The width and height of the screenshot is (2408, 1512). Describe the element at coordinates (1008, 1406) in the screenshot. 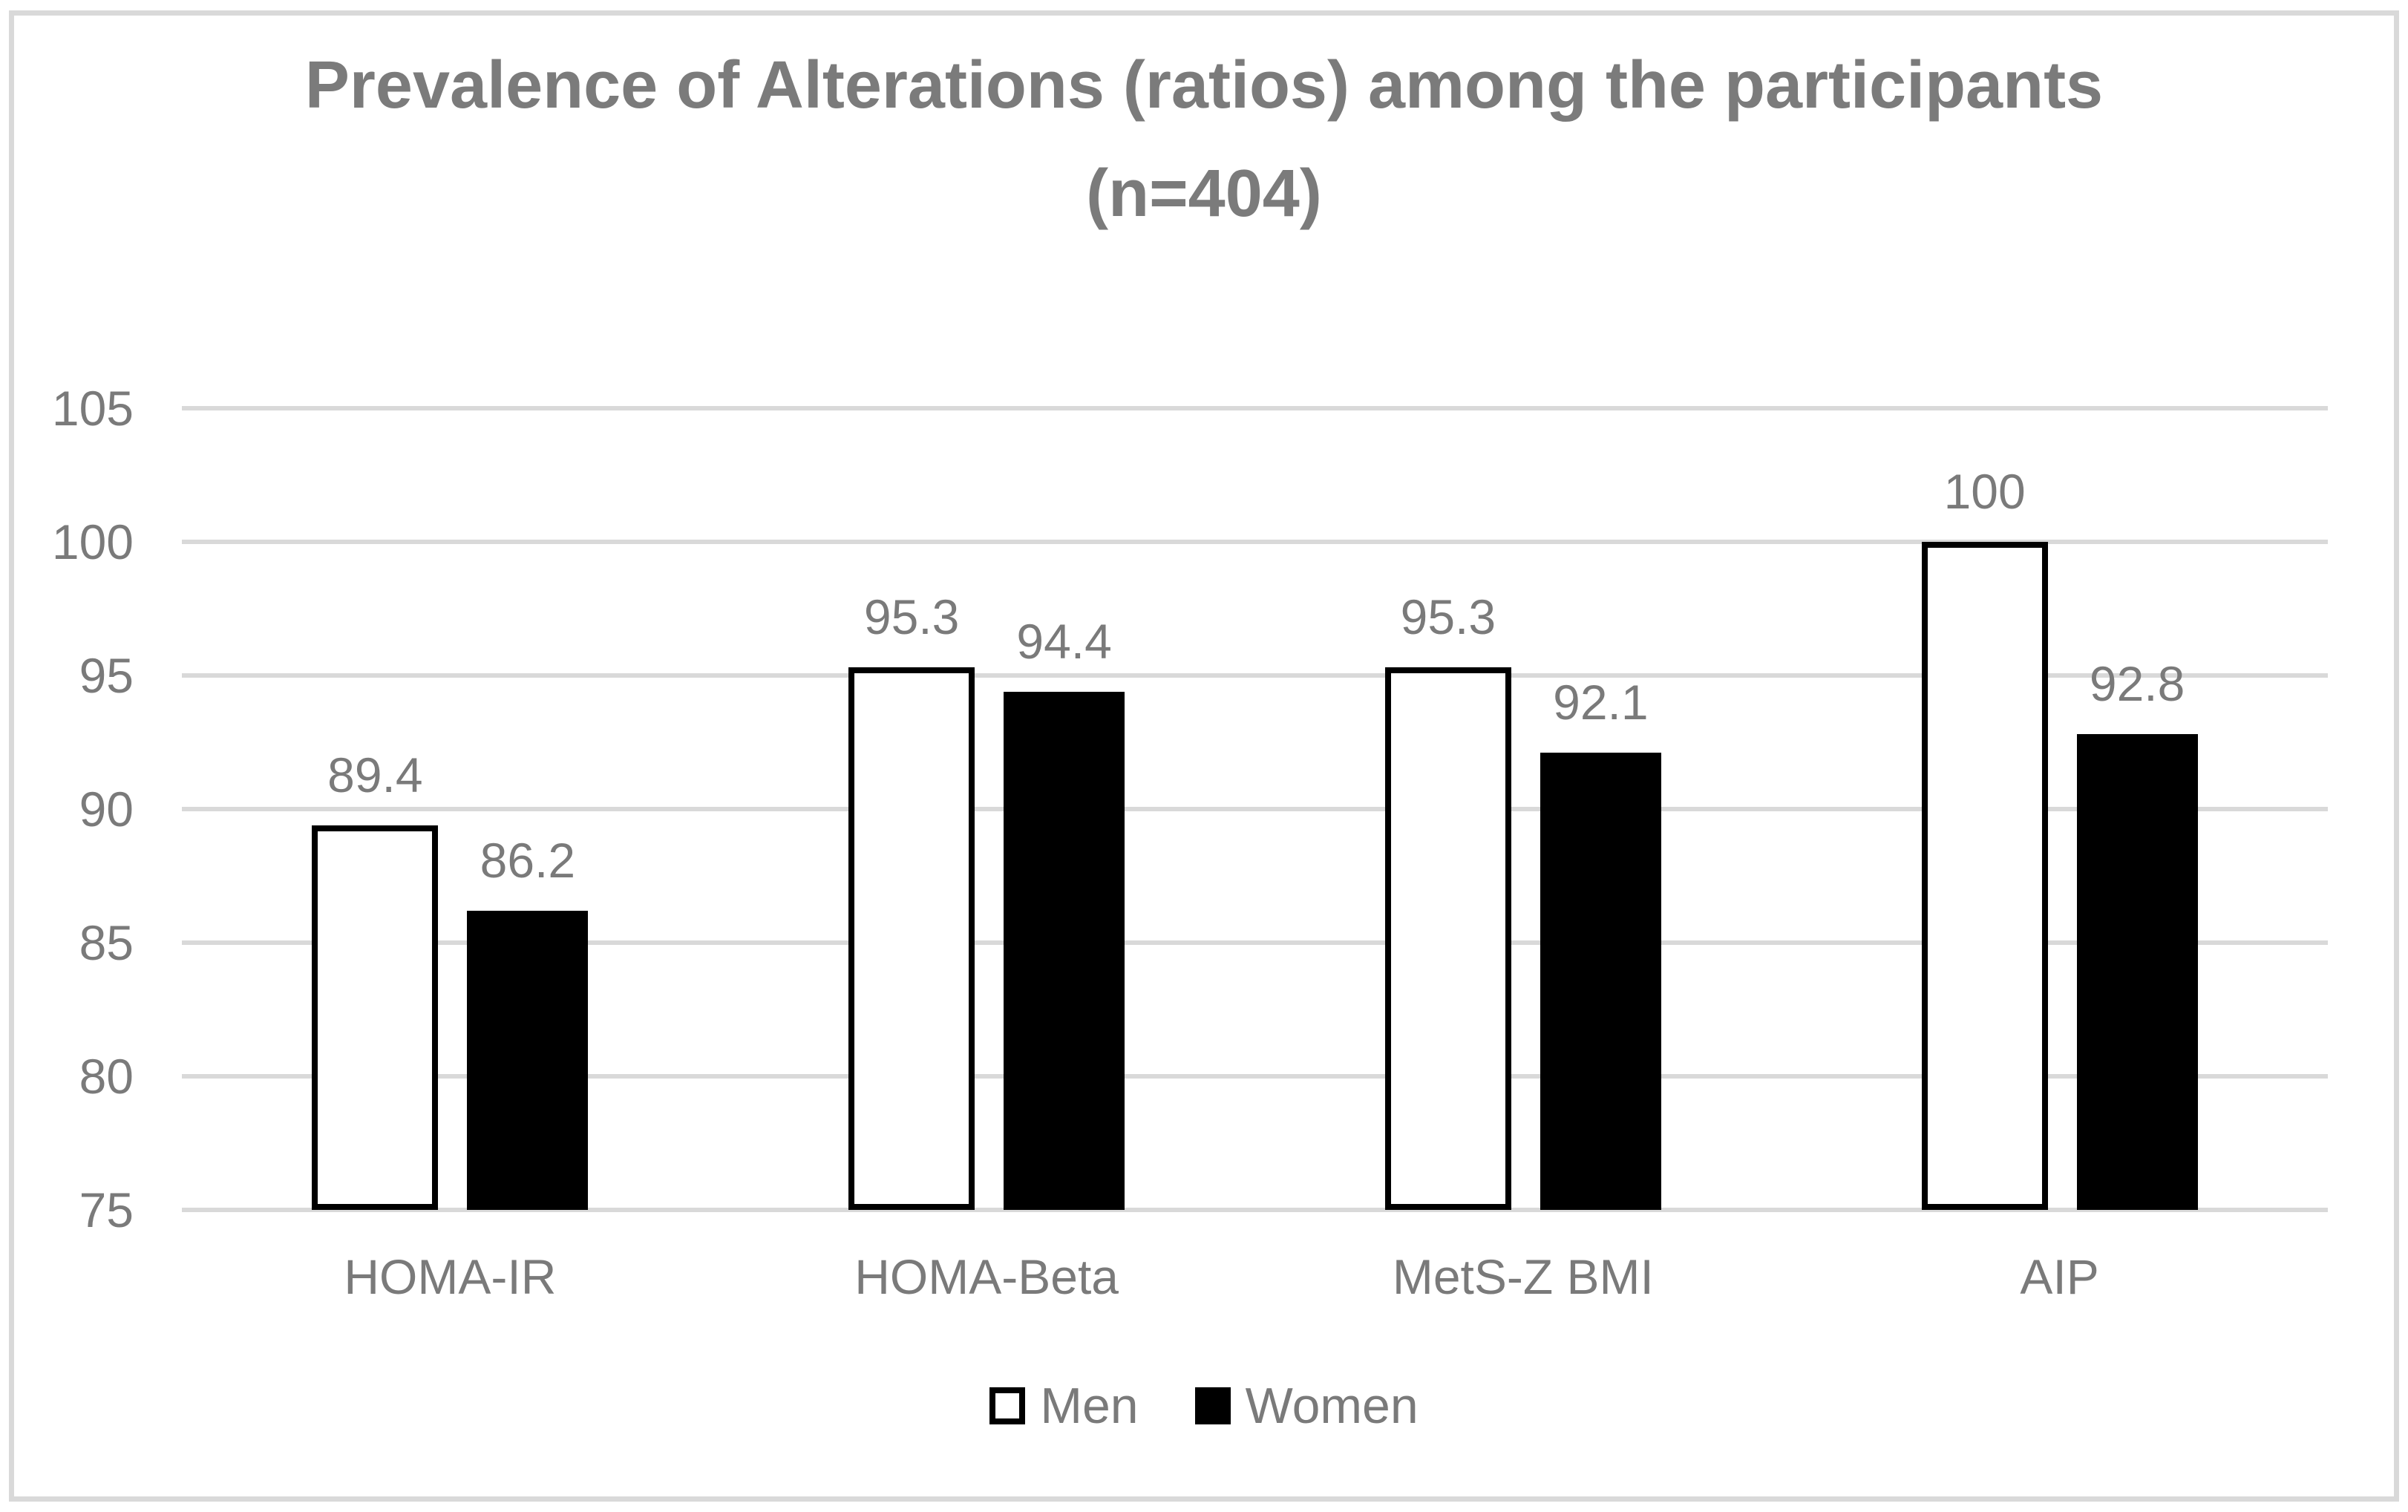

I see `men-series-swatch-icon` at that location.